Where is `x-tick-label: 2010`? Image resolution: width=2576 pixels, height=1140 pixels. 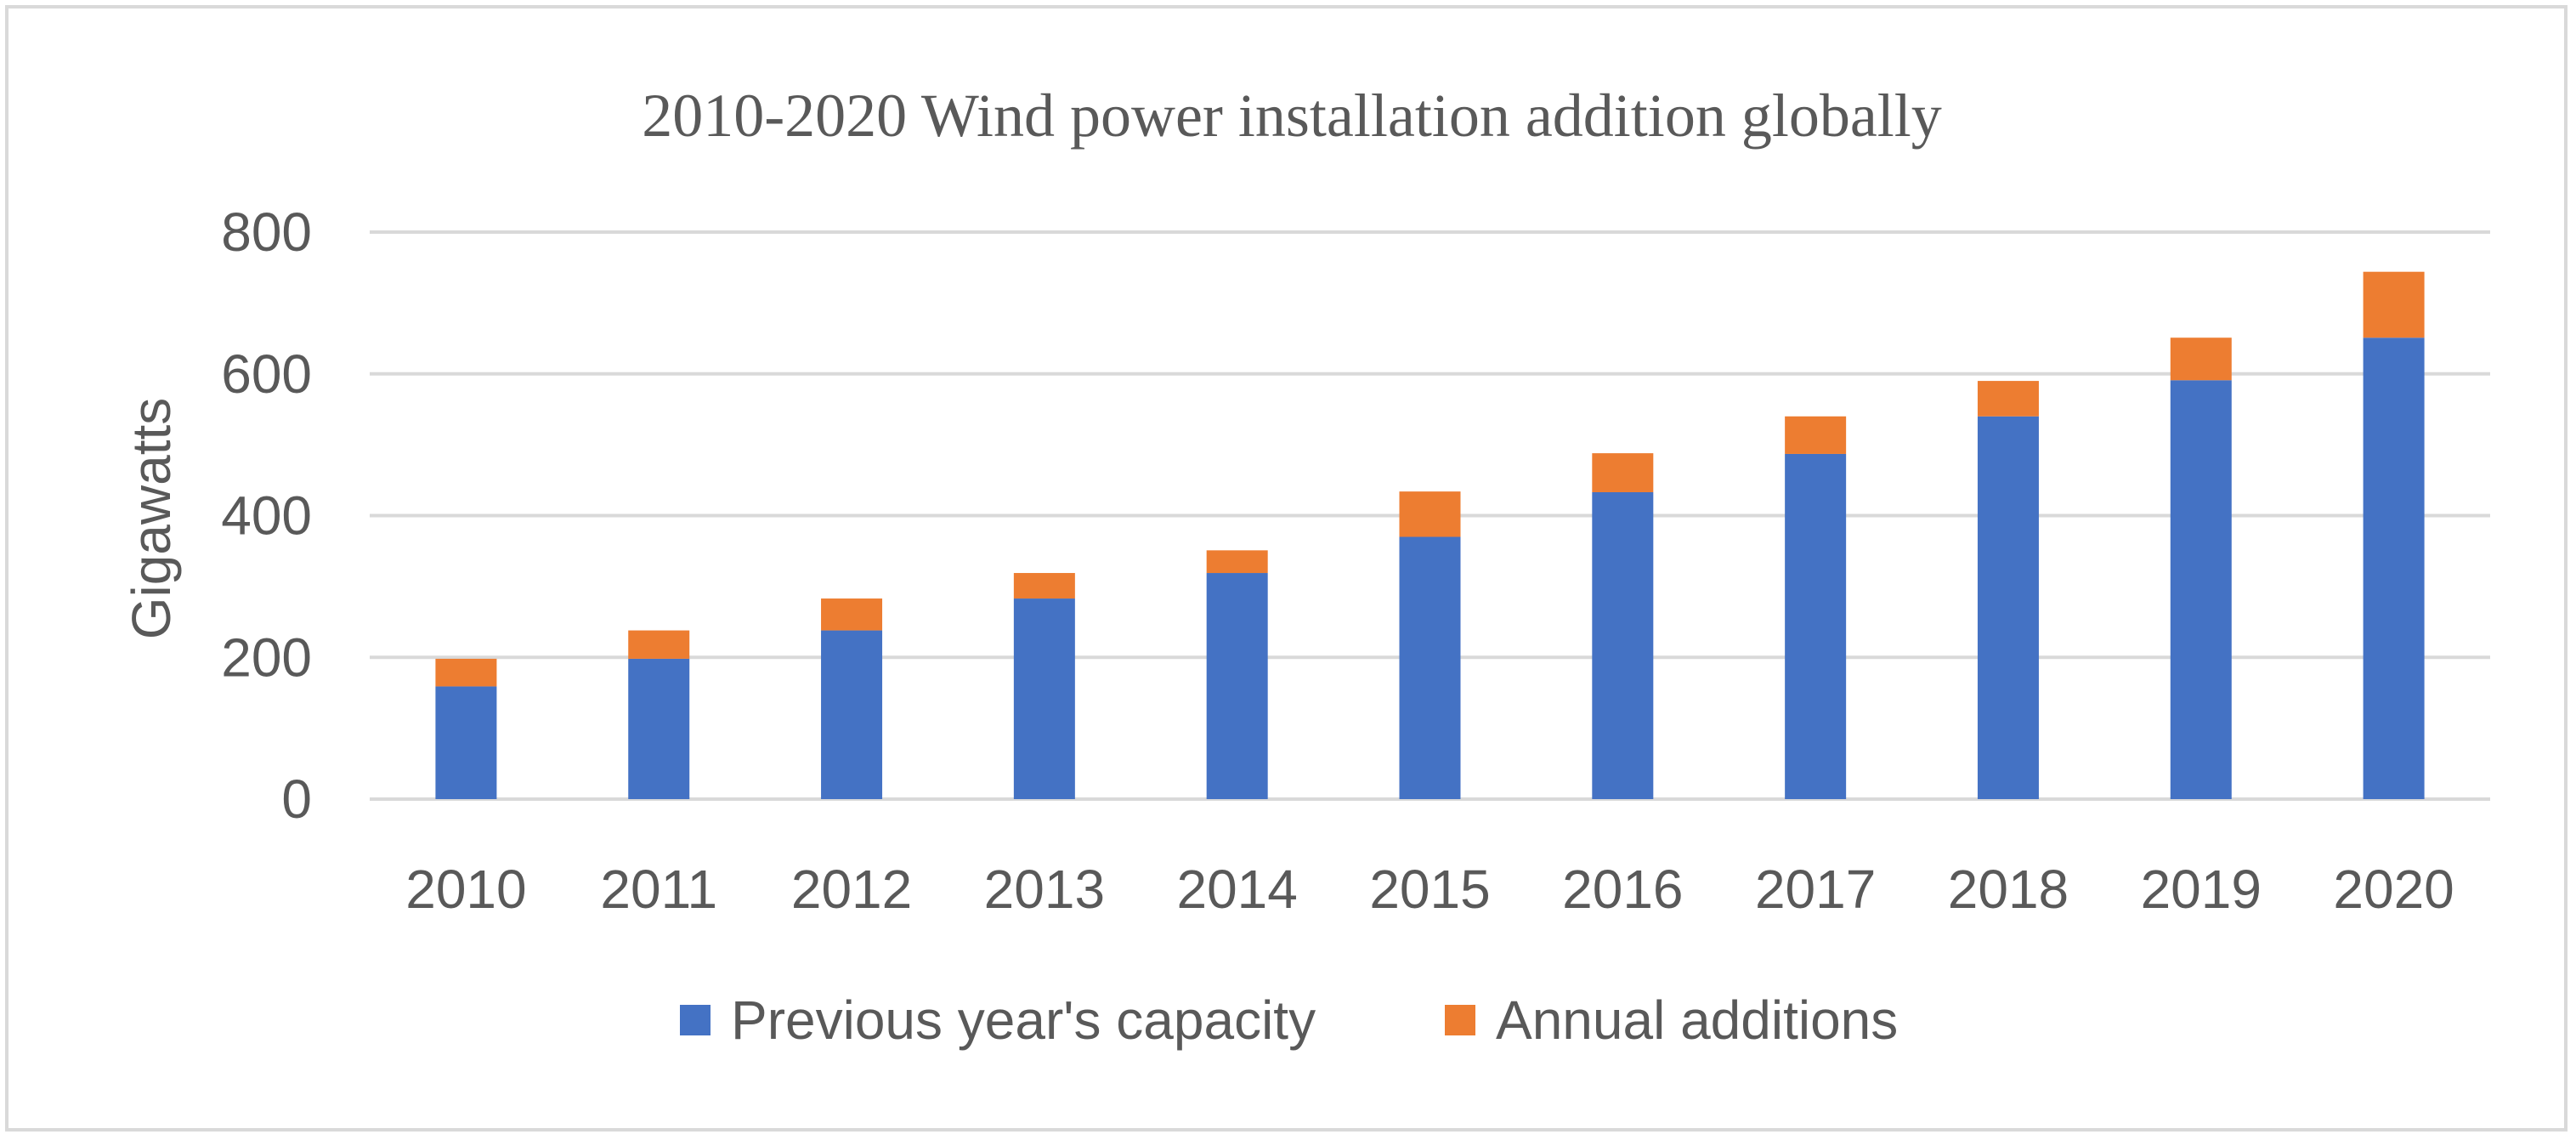 x-tick-label: 2010 is located at coordinates (465, 889).